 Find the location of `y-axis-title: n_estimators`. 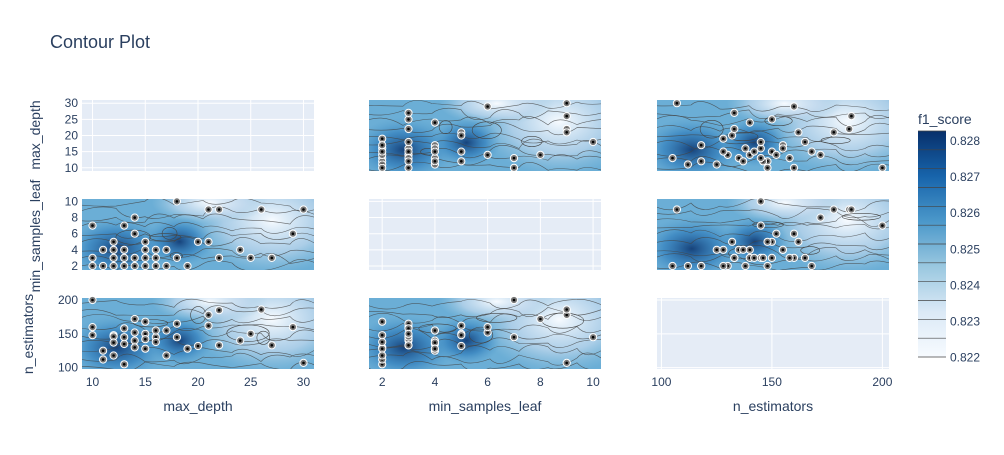

y-axis-title: n_estimators is located at coordinates (28, 334).